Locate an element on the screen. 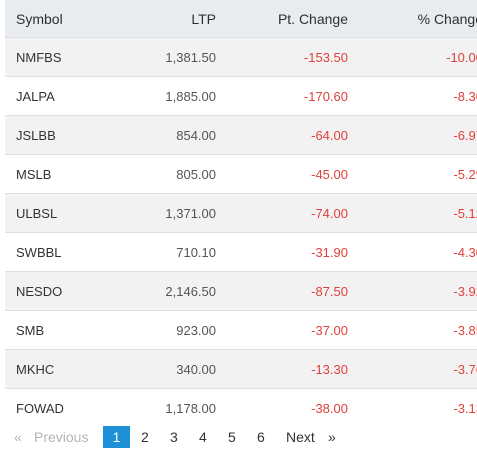  cell-pt-change: -31.90 is located at coordinates (282, 252).